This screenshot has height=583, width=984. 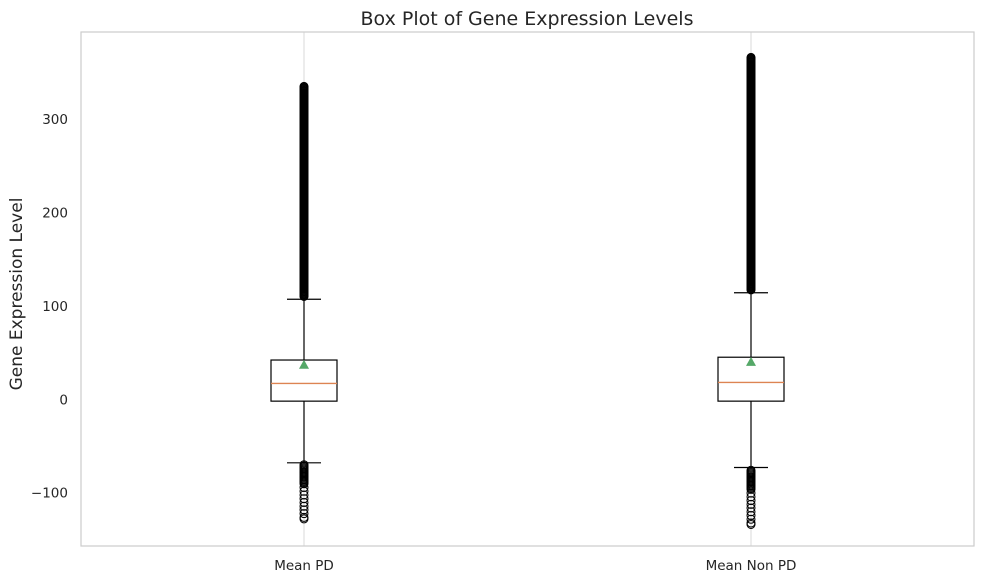 What do you see at coordinates (304, 566) in the screenshot?
I see `x-tick-label: Mean PD` at bounding box center [304, 566].